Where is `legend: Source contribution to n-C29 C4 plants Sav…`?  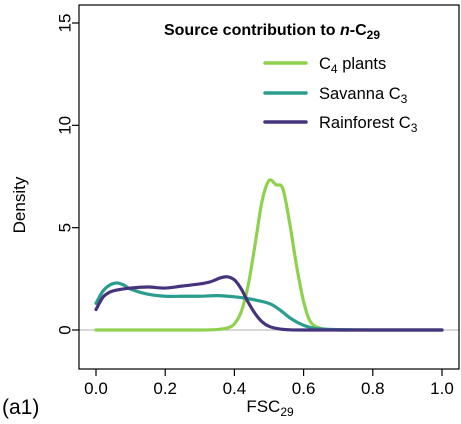 legend: Source contribution to n-C29 C4 plants Sav… is located at coordinates (291, 78).